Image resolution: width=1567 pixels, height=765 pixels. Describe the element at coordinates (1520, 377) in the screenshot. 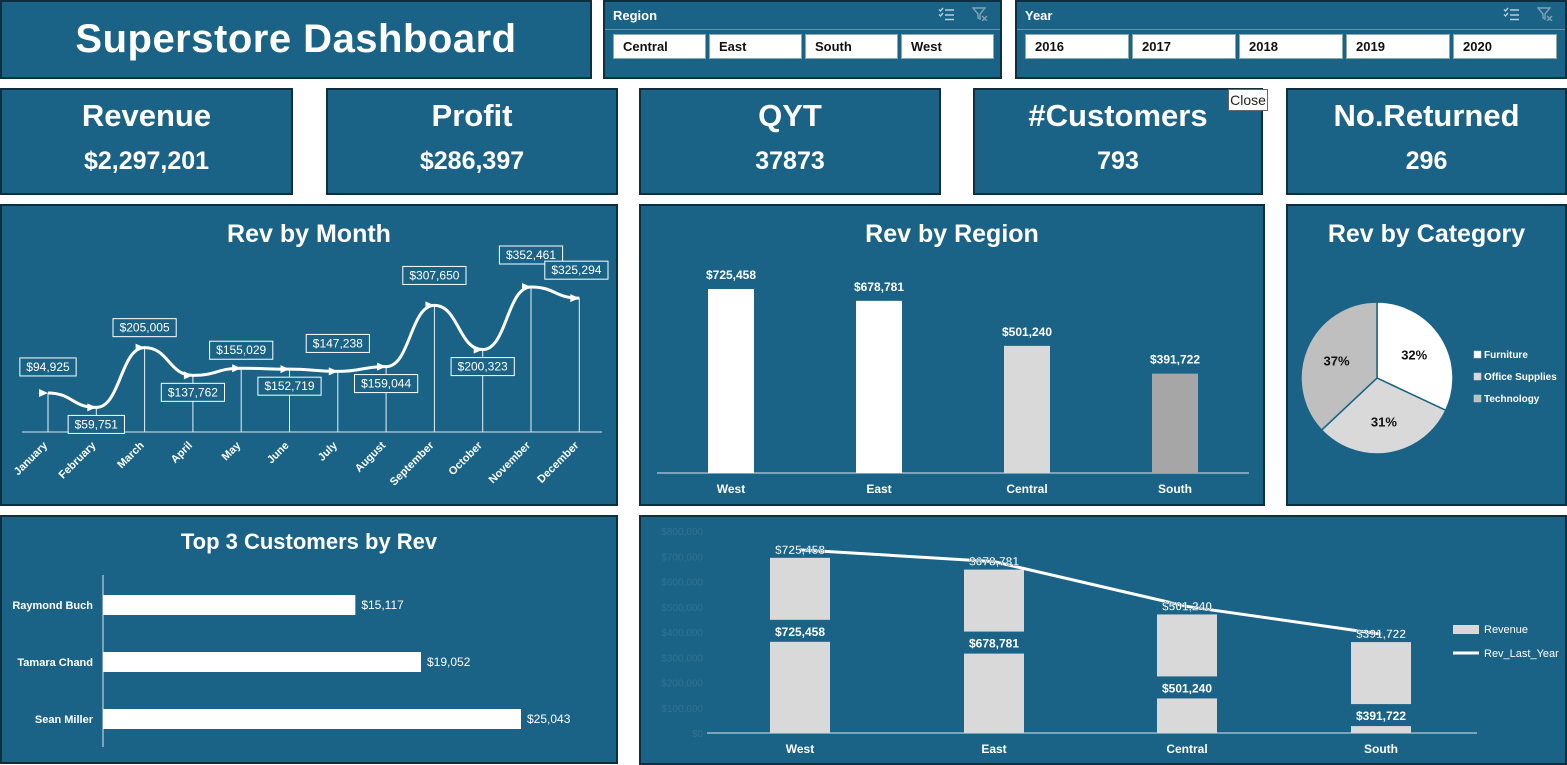

I see `legend-label: Office Supplies` at that location.